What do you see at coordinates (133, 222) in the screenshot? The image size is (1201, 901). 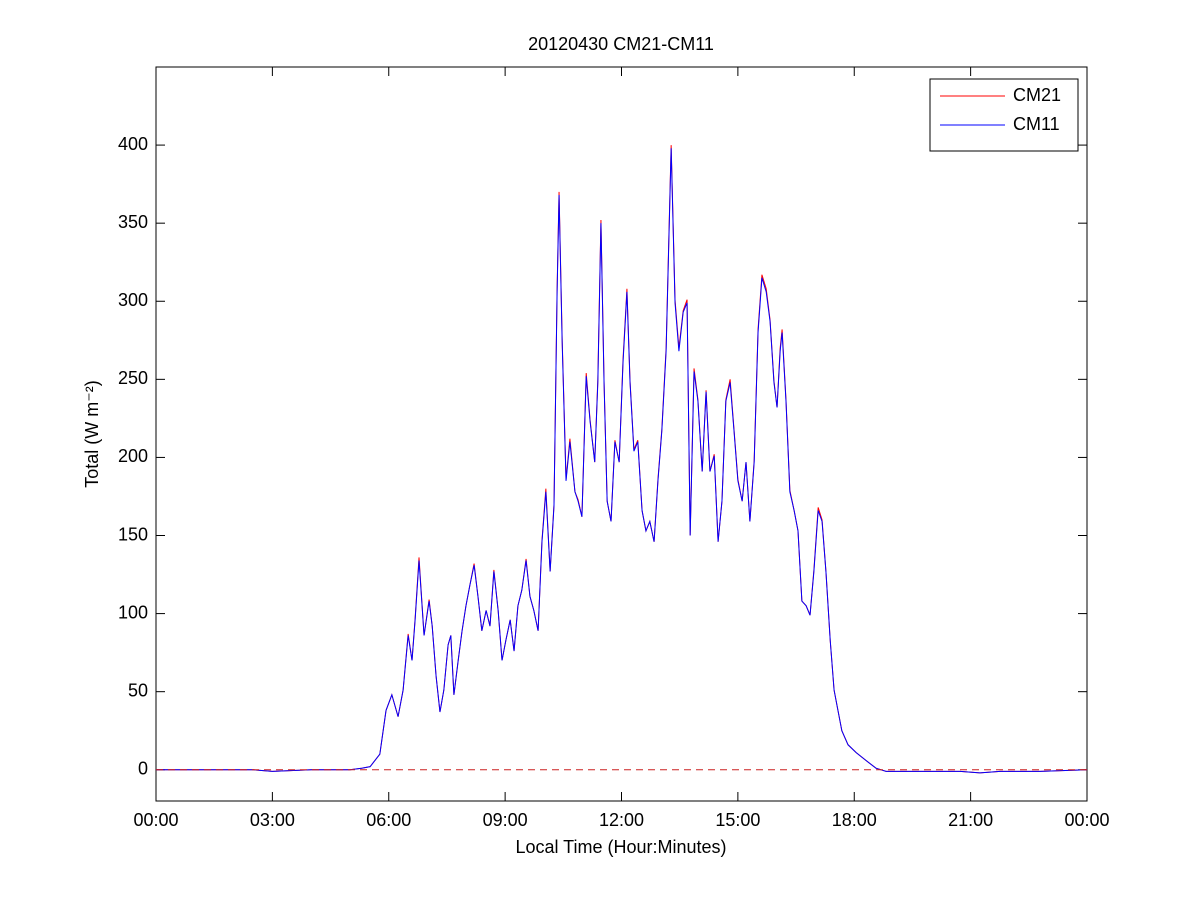 I see `y-tick-label: 350` at bounding box center [133, 222].